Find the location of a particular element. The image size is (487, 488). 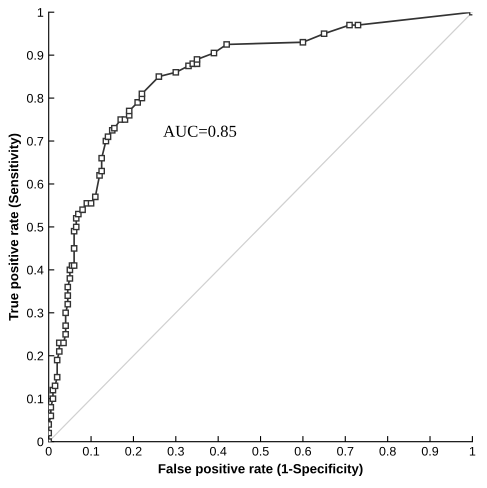

x-tick-label: 0.1 is located at coordinates (91, 451).